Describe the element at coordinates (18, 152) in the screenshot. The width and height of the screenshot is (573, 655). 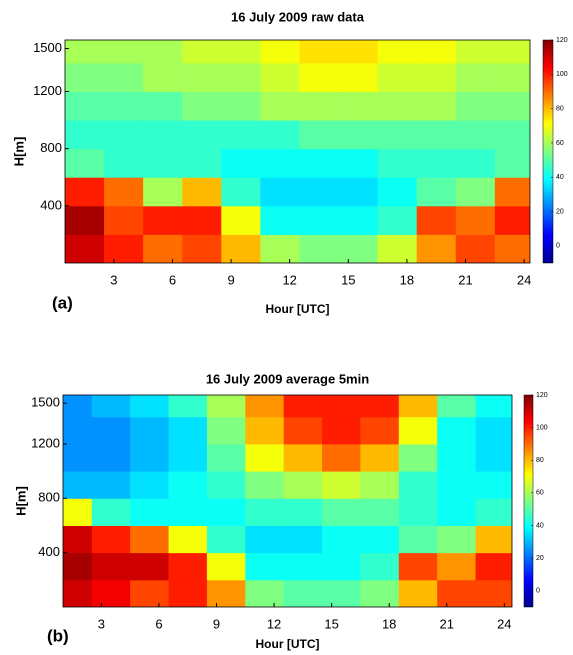
I see `y-axis-label: H[m]` at that location.